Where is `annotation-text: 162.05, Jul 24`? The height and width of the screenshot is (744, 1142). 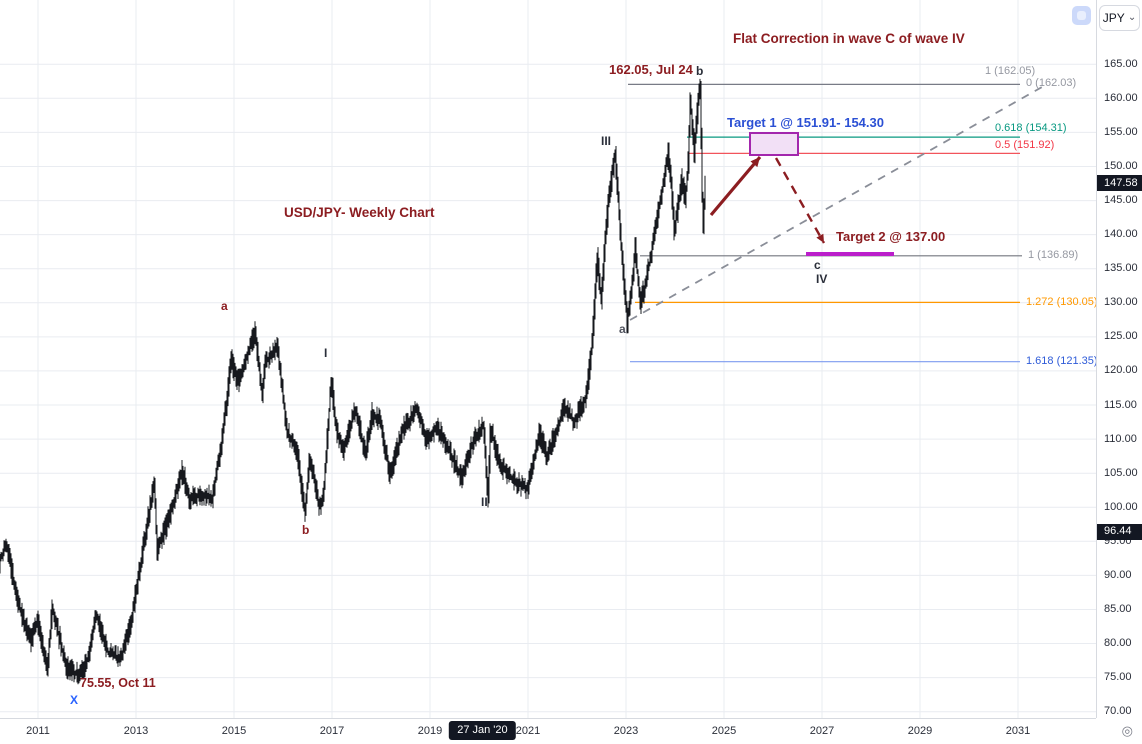
annotation-text: 162.05, Jul 24 is located at coordinates (651, 69).